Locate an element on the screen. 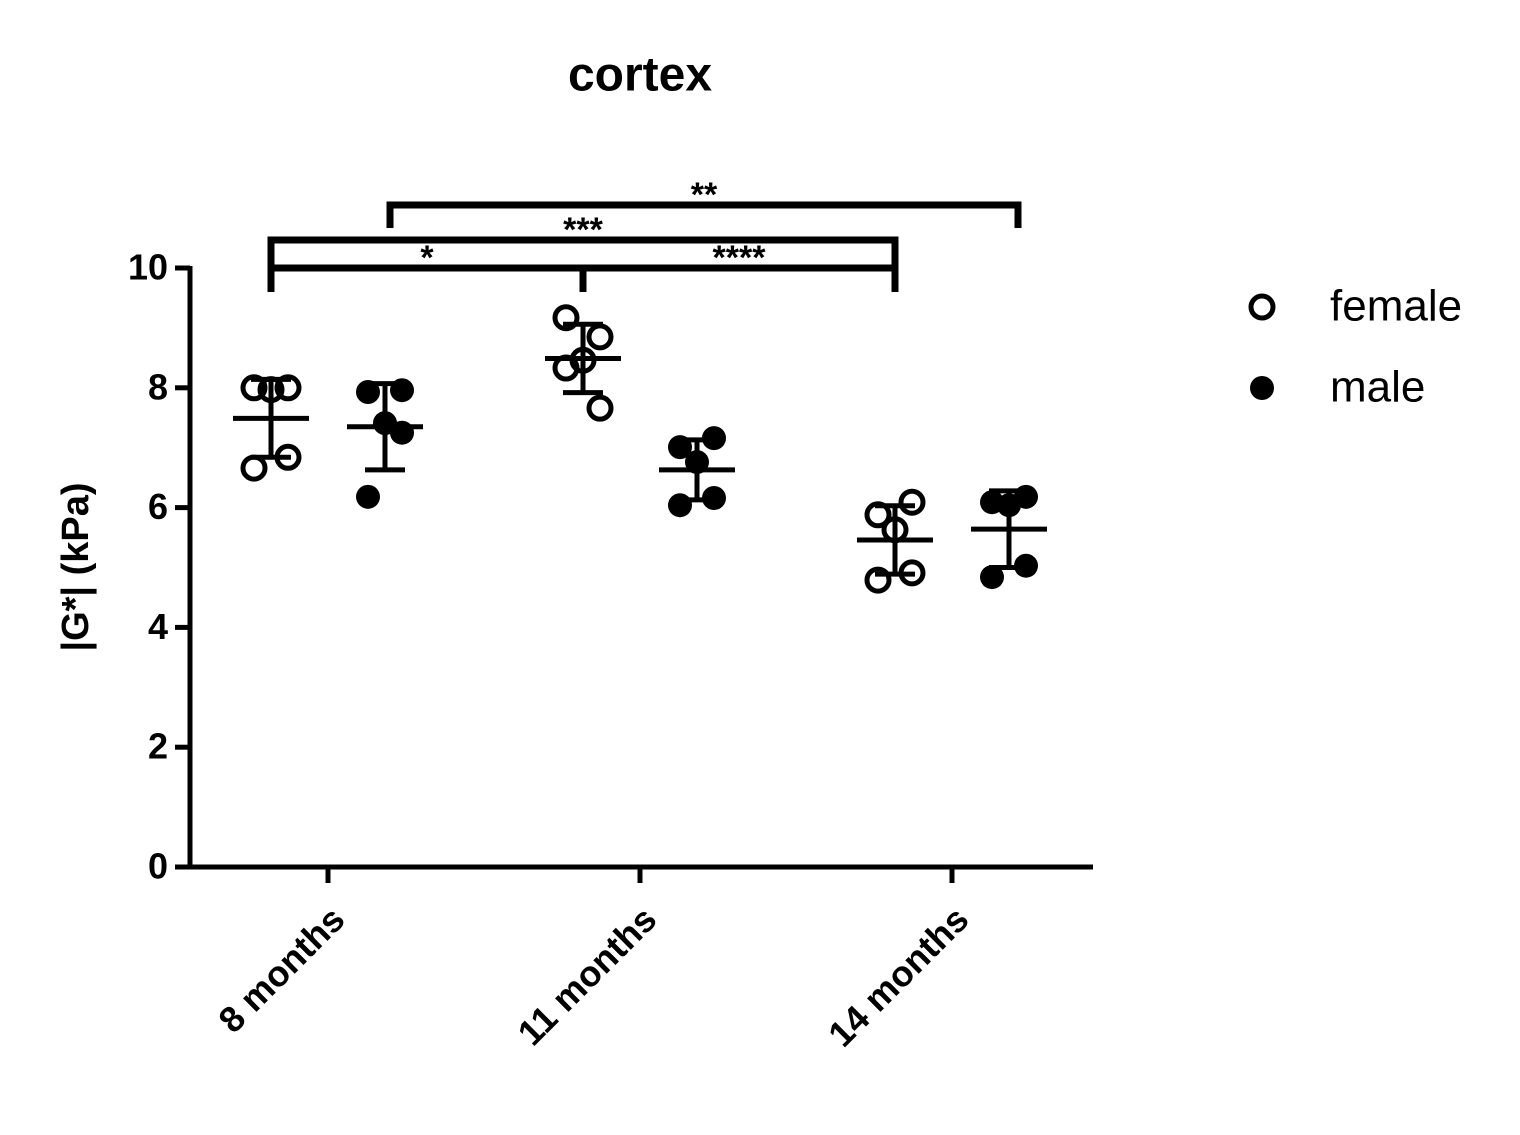 The width and height of the screenshot is (1520, 1135). y-tick-label: 6 is located at coordinates (158, 506).